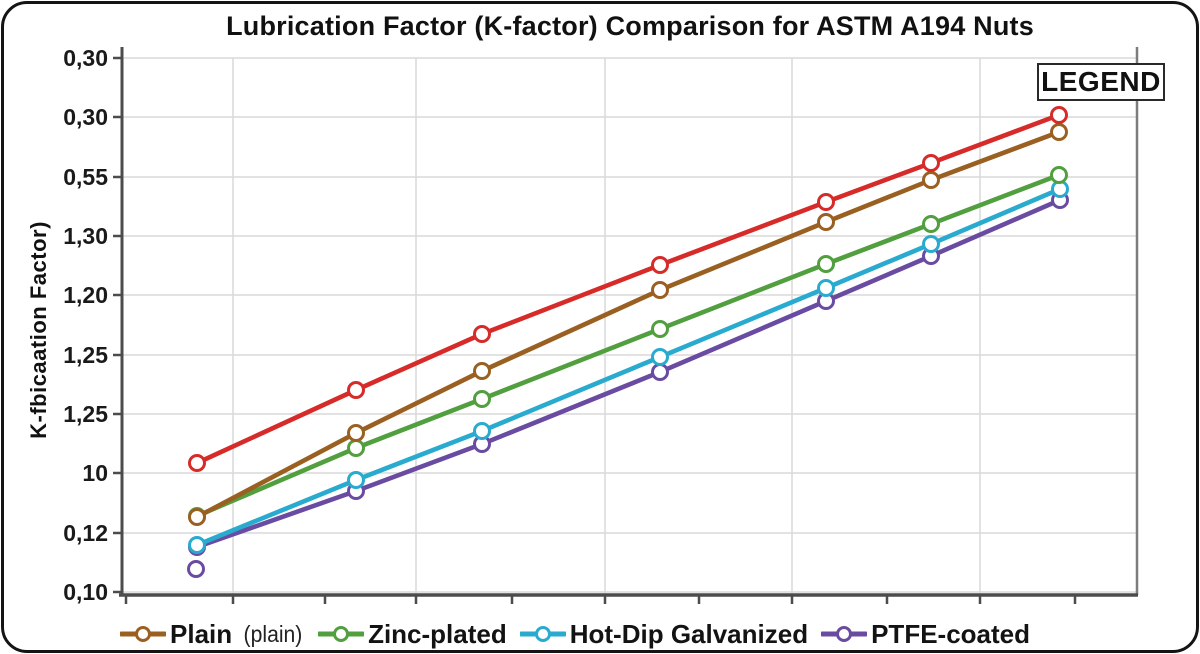 This screenshot has height=654, width=1200. I want to click on legend-item-label-suffix: (plain), so click(273, 633).